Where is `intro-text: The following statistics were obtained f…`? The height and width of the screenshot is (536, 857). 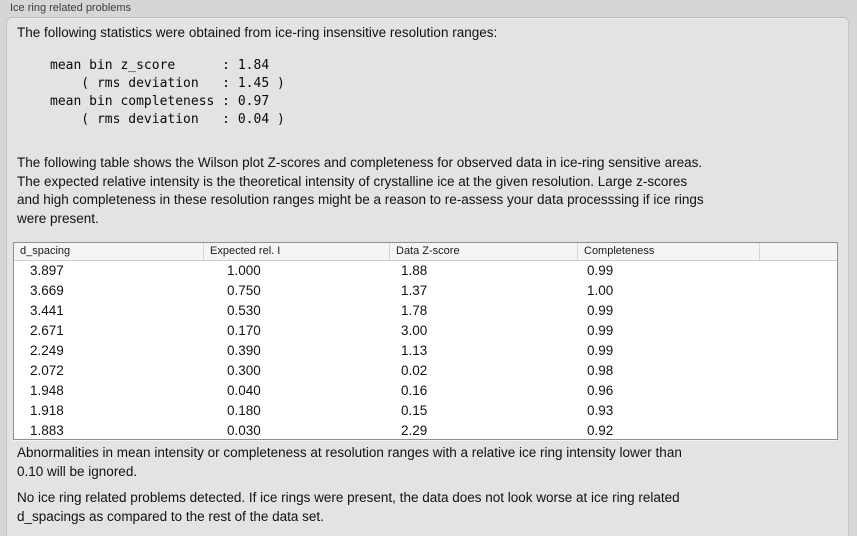 intro-text: The following statistics were obtained f… is located at coordinates (257, 32).